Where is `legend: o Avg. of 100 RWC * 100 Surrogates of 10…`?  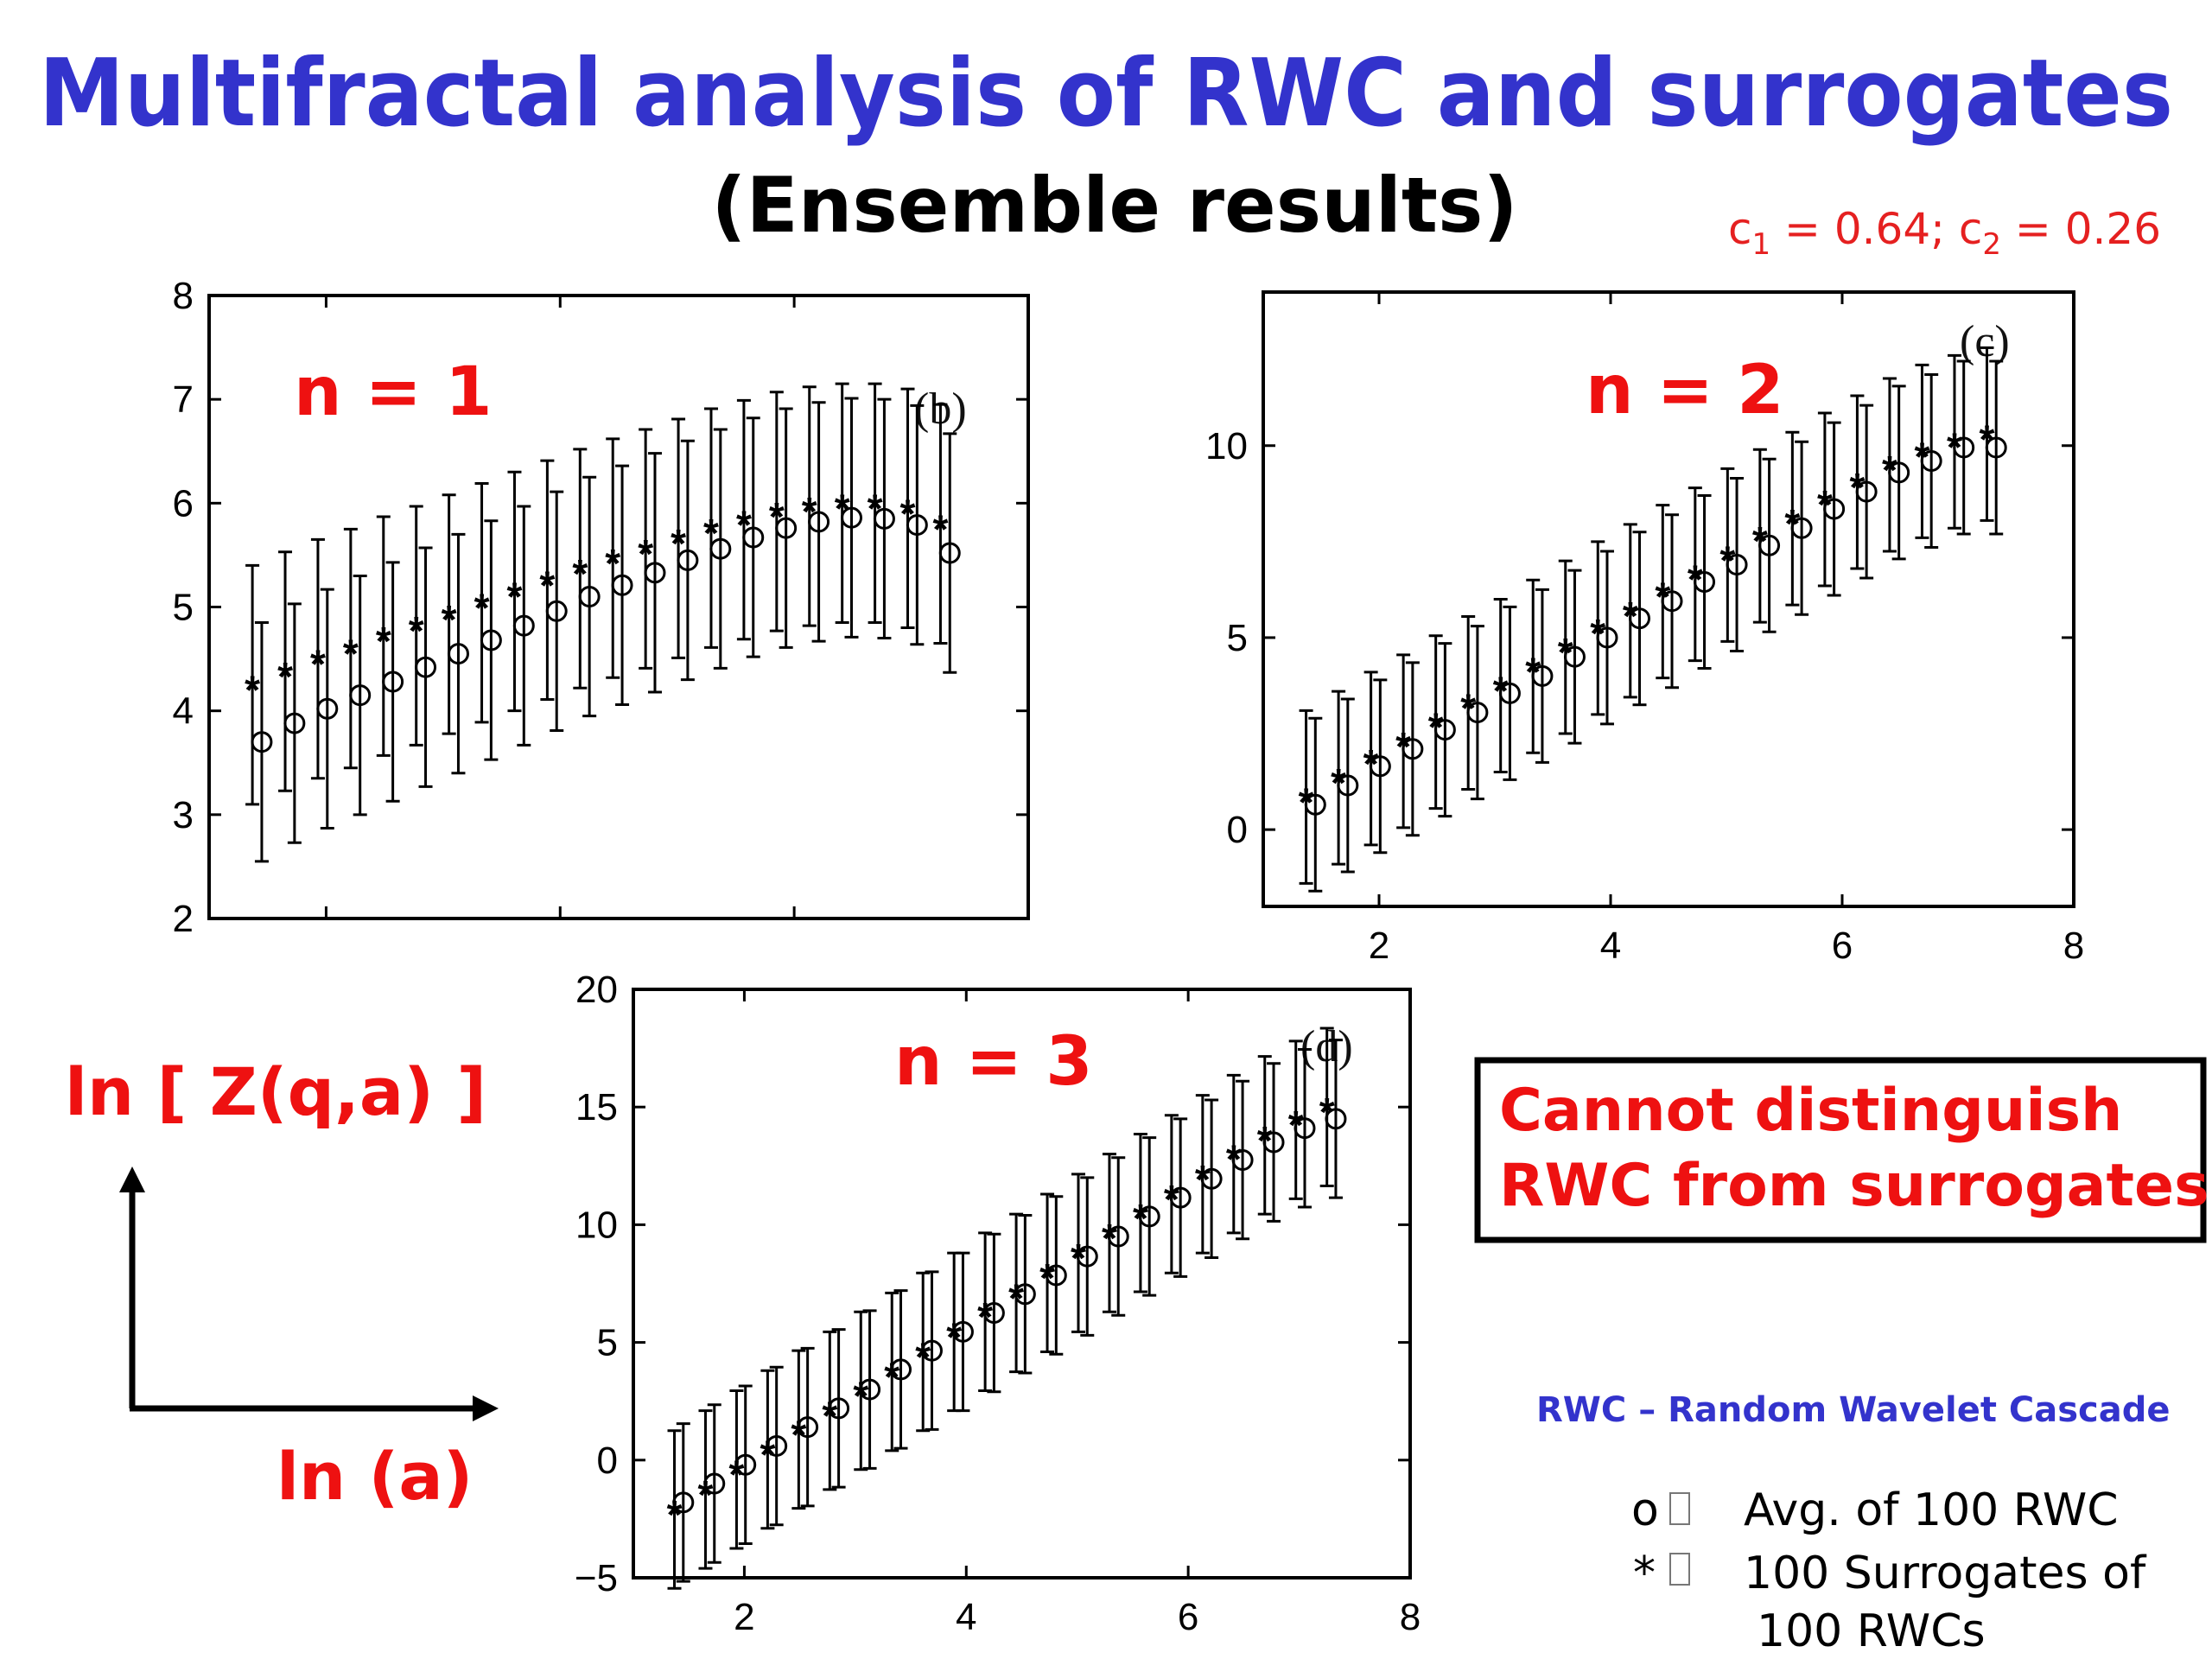
legend: o Avg. of 100 RWC * 100 Surrogates of 10… is located at coordinates (1889, 1570).